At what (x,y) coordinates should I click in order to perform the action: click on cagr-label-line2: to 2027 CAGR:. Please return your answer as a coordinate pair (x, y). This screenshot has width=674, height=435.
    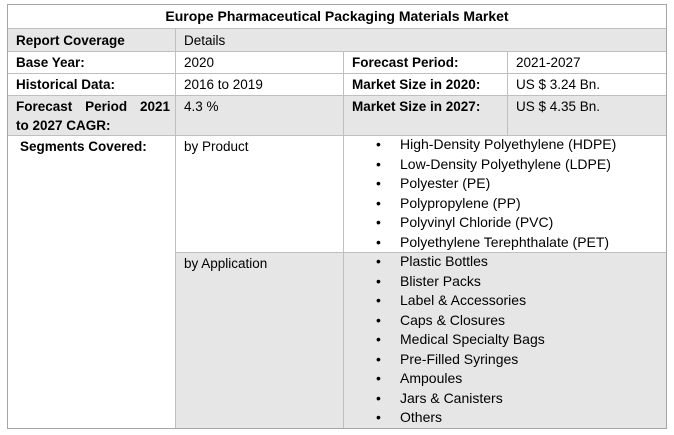
    Looking at the image, I should click on (63, 125).